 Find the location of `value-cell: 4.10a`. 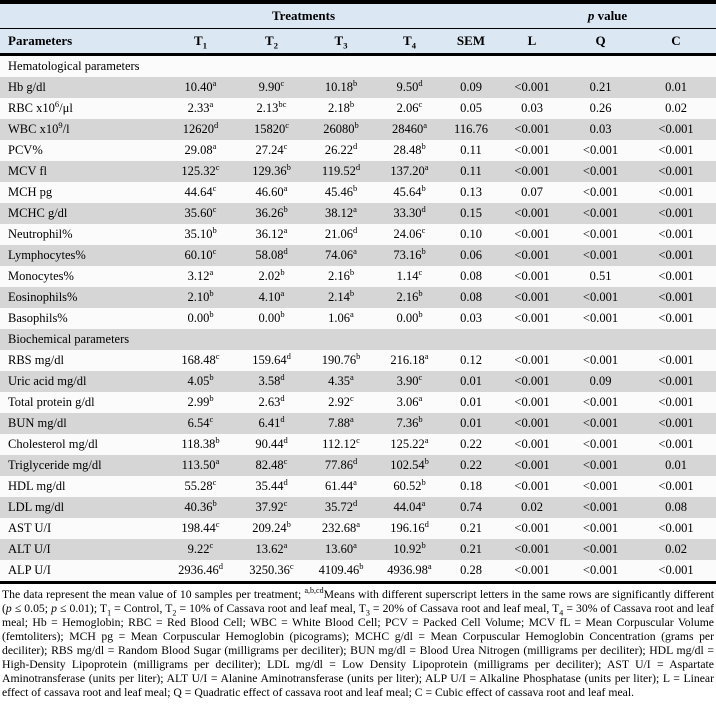

value-cell: 4.10a is located at coordinates (271, 297).